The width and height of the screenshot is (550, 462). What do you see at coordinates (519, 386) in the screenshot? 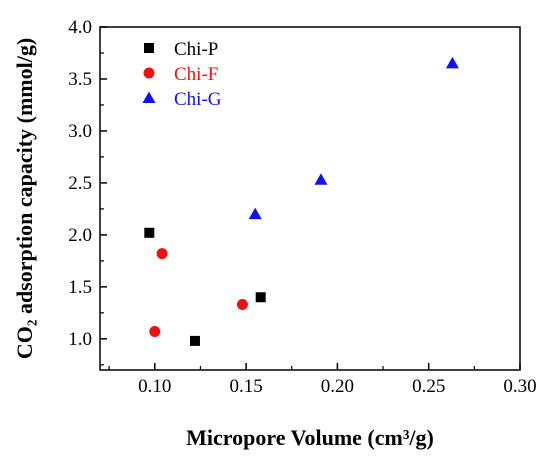
I see `x-tick-label: 0.30` at bounding box center [519, 386].